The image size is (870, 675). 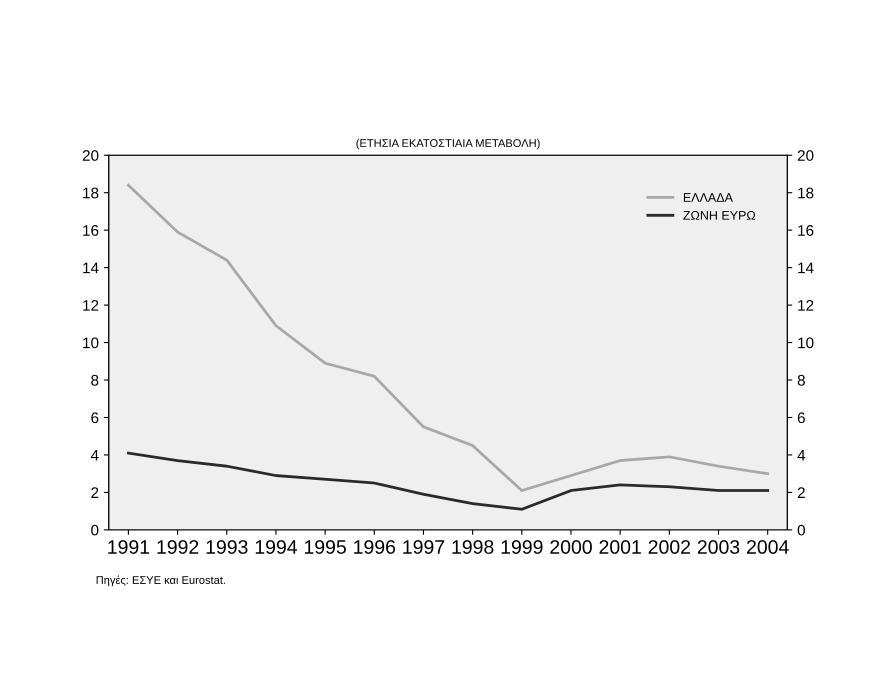 I want to click on y-tick-label: 12, so click(x=90, y=305).